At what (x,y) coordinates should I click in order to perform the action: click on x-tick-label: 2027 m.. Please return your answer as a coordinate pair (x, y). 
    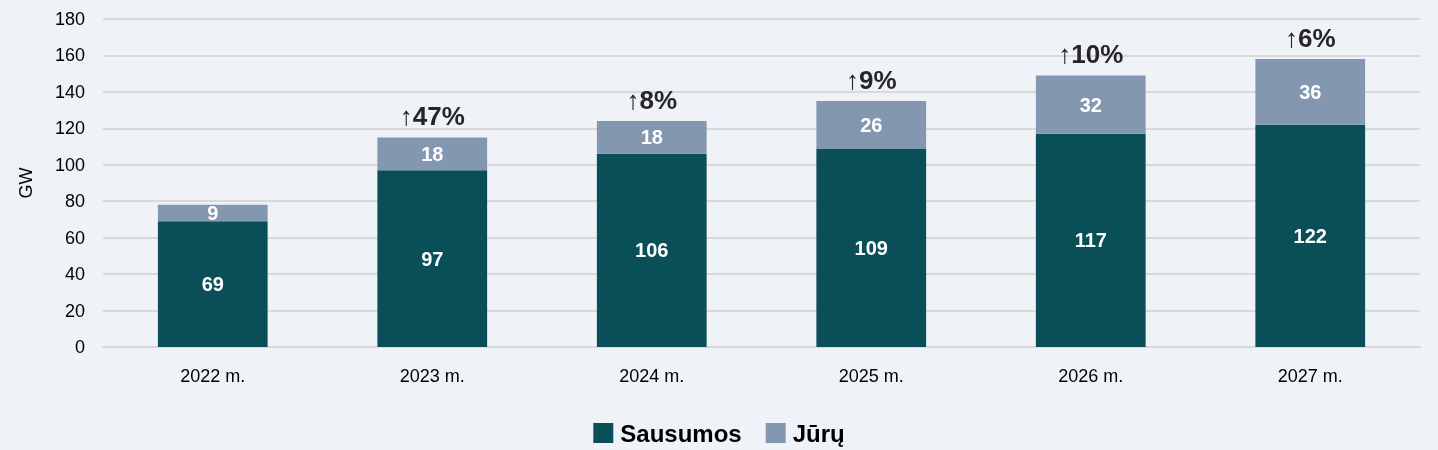
    Looking at the image, I should click on (1310, 376).